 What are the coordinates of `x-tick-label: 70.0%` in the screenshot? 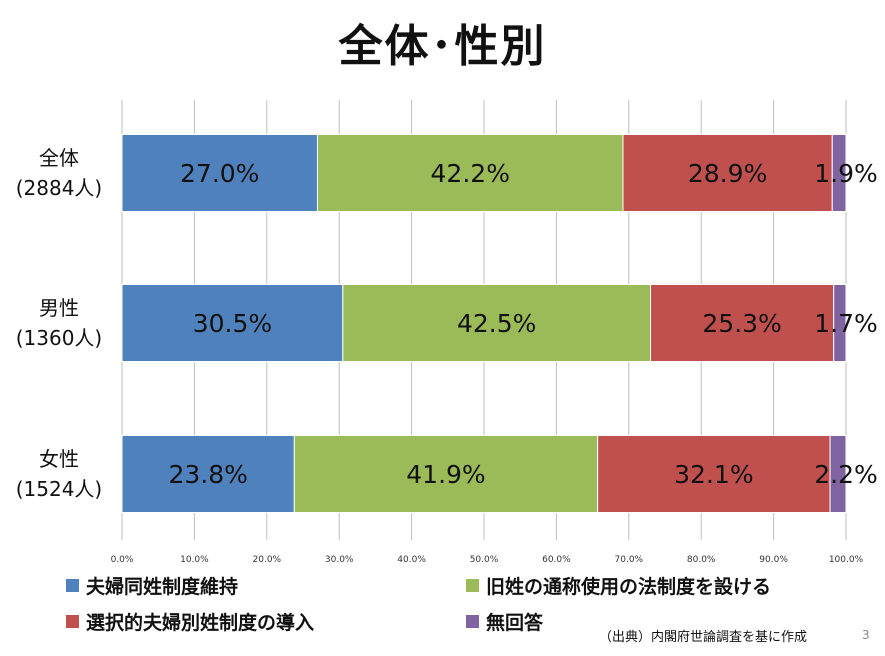 It's located at (629, 560).